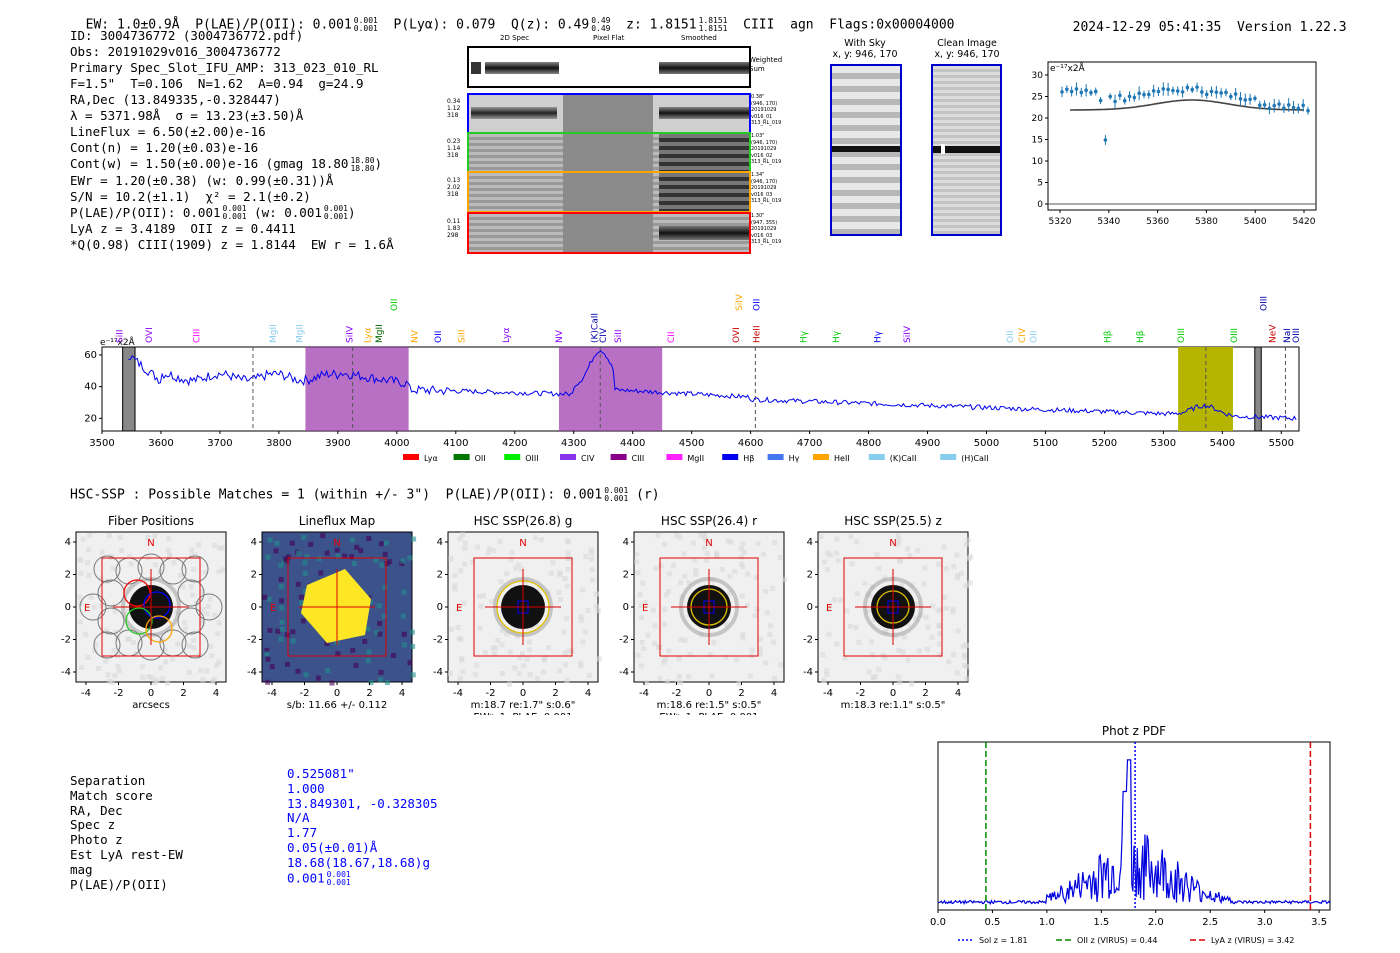 This screenshot has width=1400, height=953. I want to click on label-separation: Separation, so click(108, 780).